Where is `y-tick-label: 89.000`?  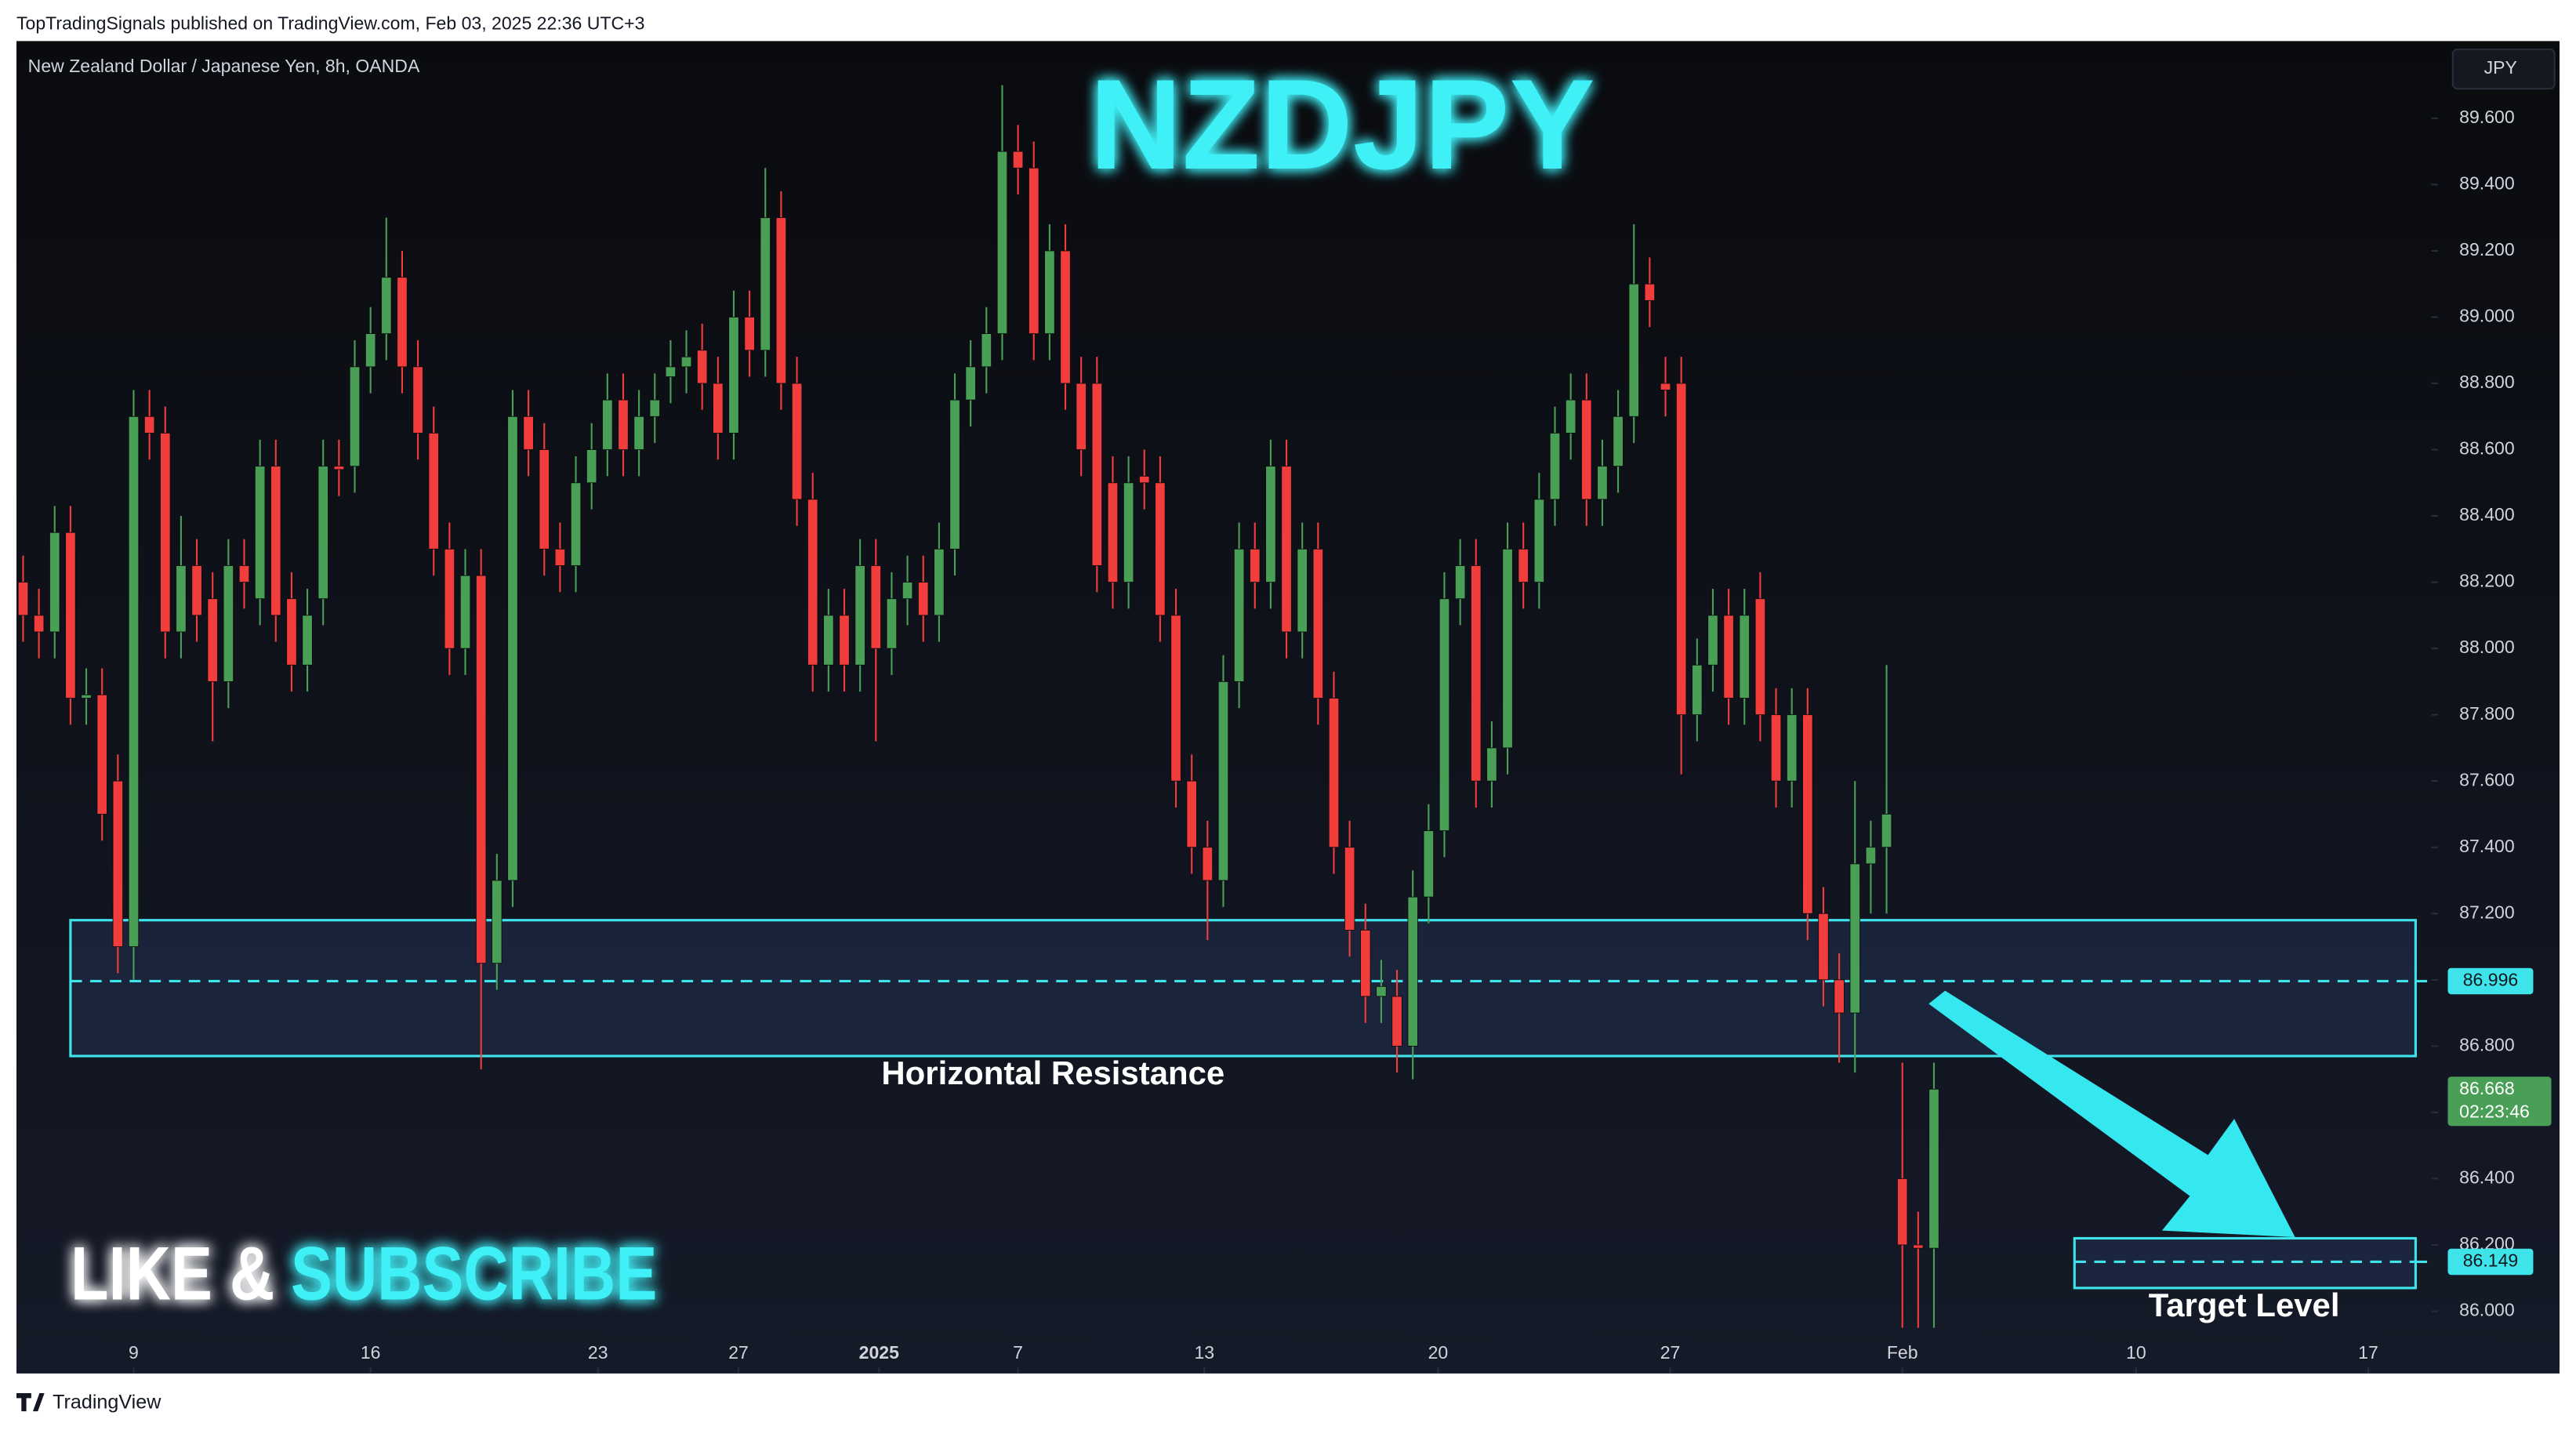 y-tick-label: 89.000 is located at coordinates (2487, 316).